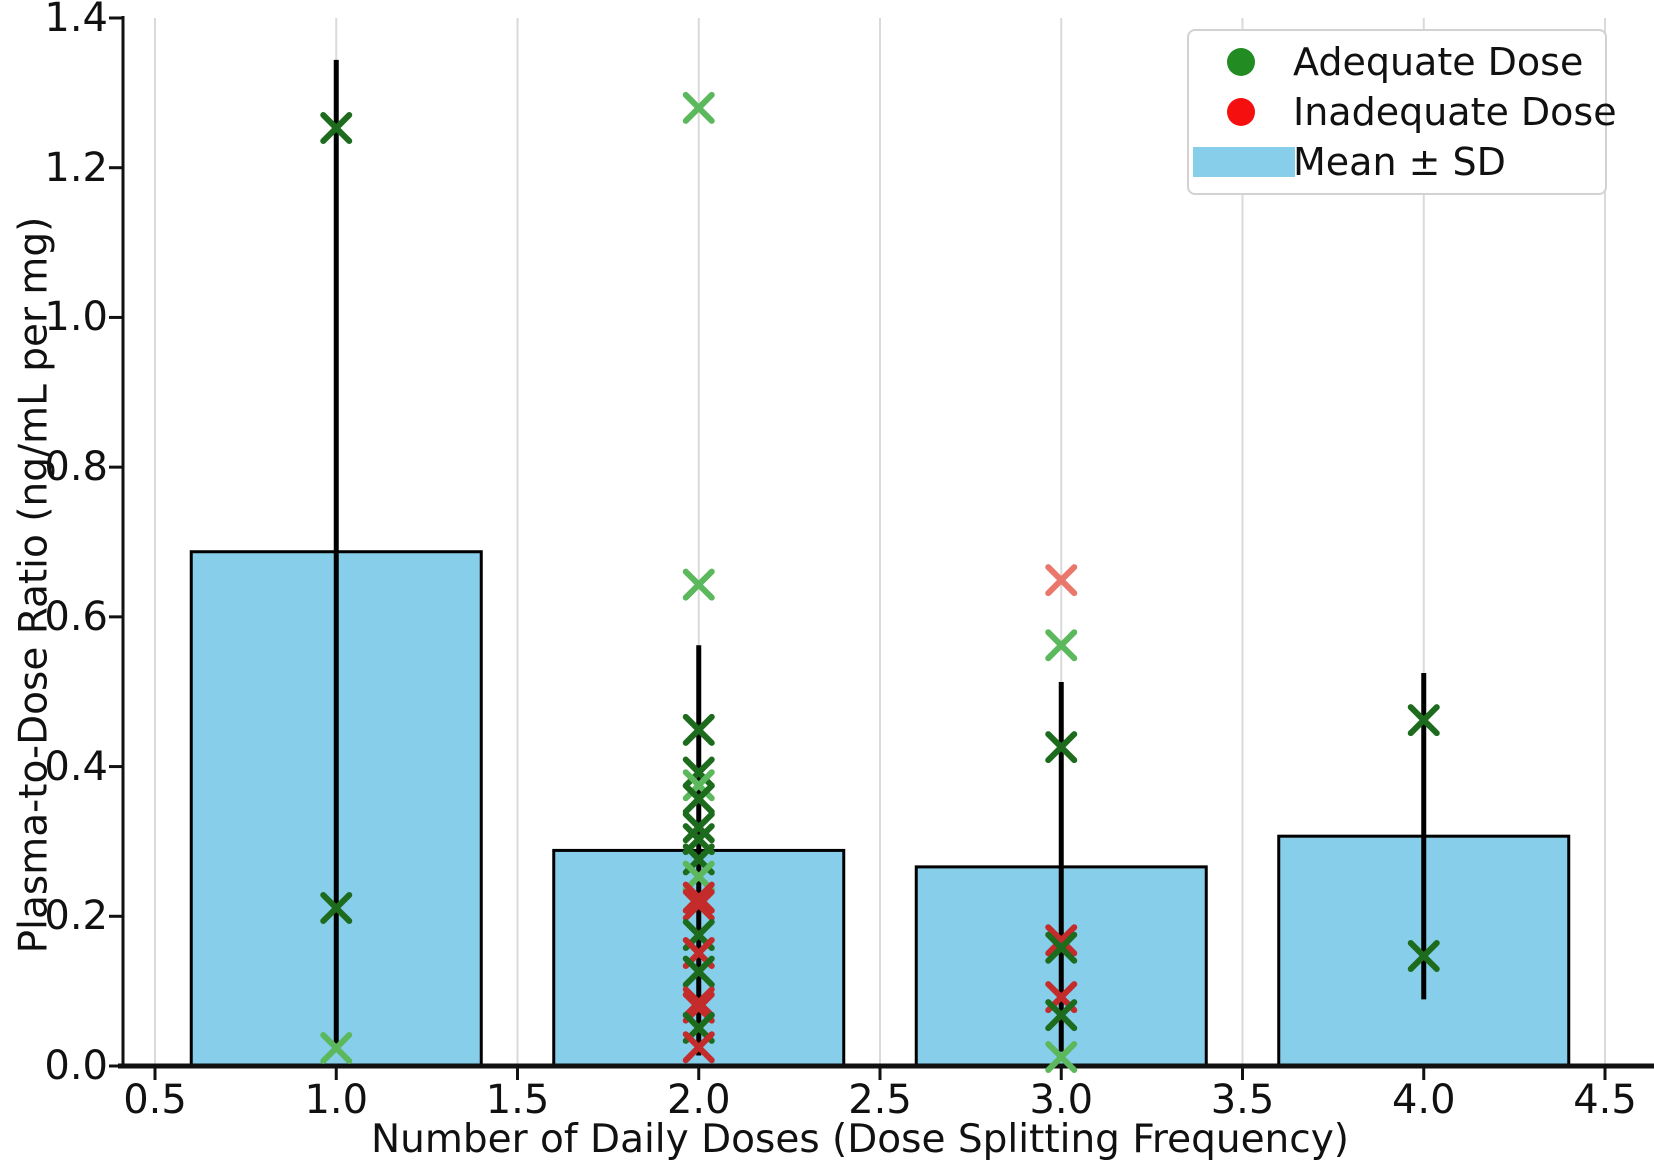 The width and height of the screenshot is (1654, 1172). Describe the element at coordinates (1438, 62) in the screenshot. I see `legend-label-adequate: Adequate Dose` at that location.